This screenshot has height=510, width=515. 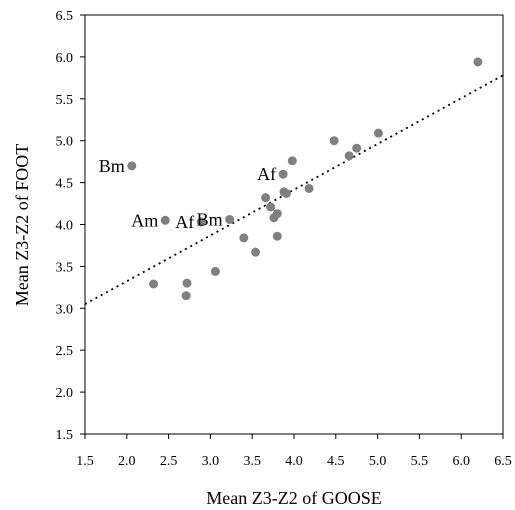 I want to click on x-tick-label: 3.0, so click(x=211, y=461).